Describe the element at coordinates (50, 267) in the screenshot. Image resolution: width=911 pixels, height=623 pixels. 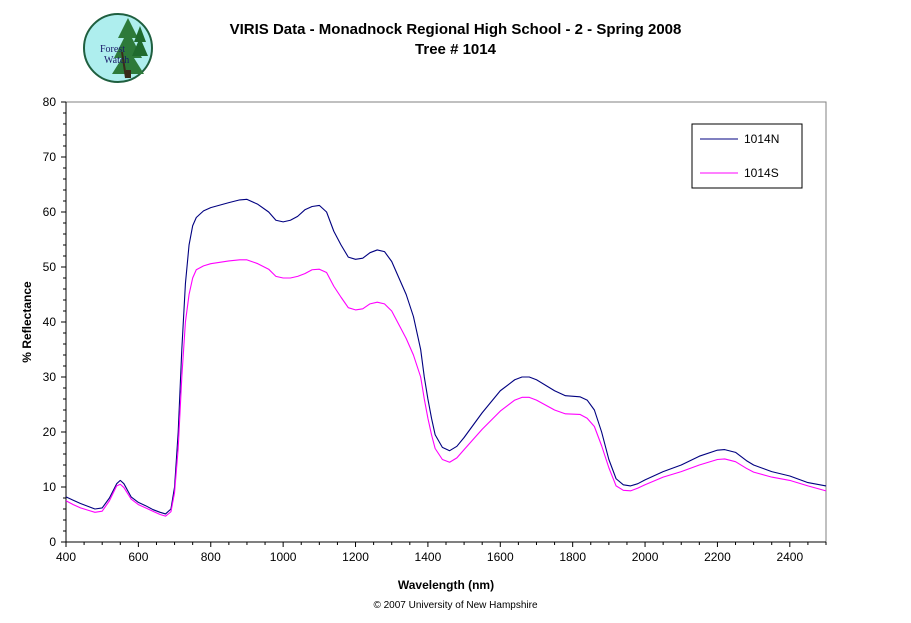
I see `y-tick-label: 50` at that location.